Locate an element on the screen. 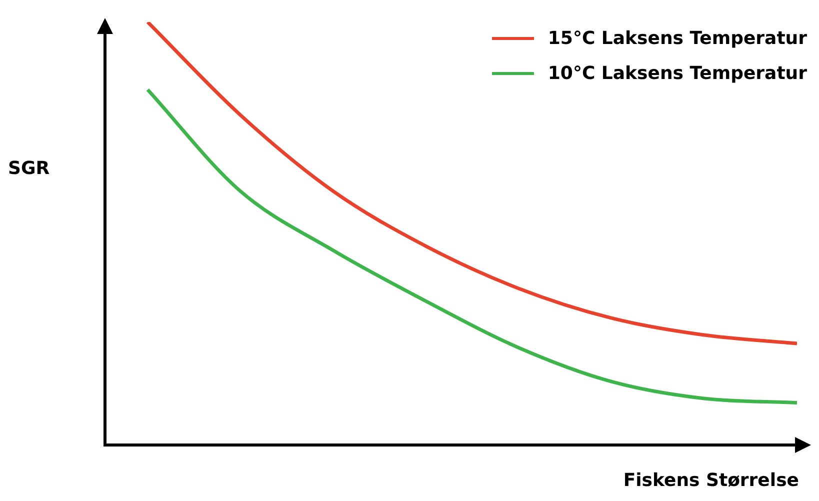 The image size is (819, 501). legend-label: 15°C Laksens Temperatur is located at coordinates (677, 38).